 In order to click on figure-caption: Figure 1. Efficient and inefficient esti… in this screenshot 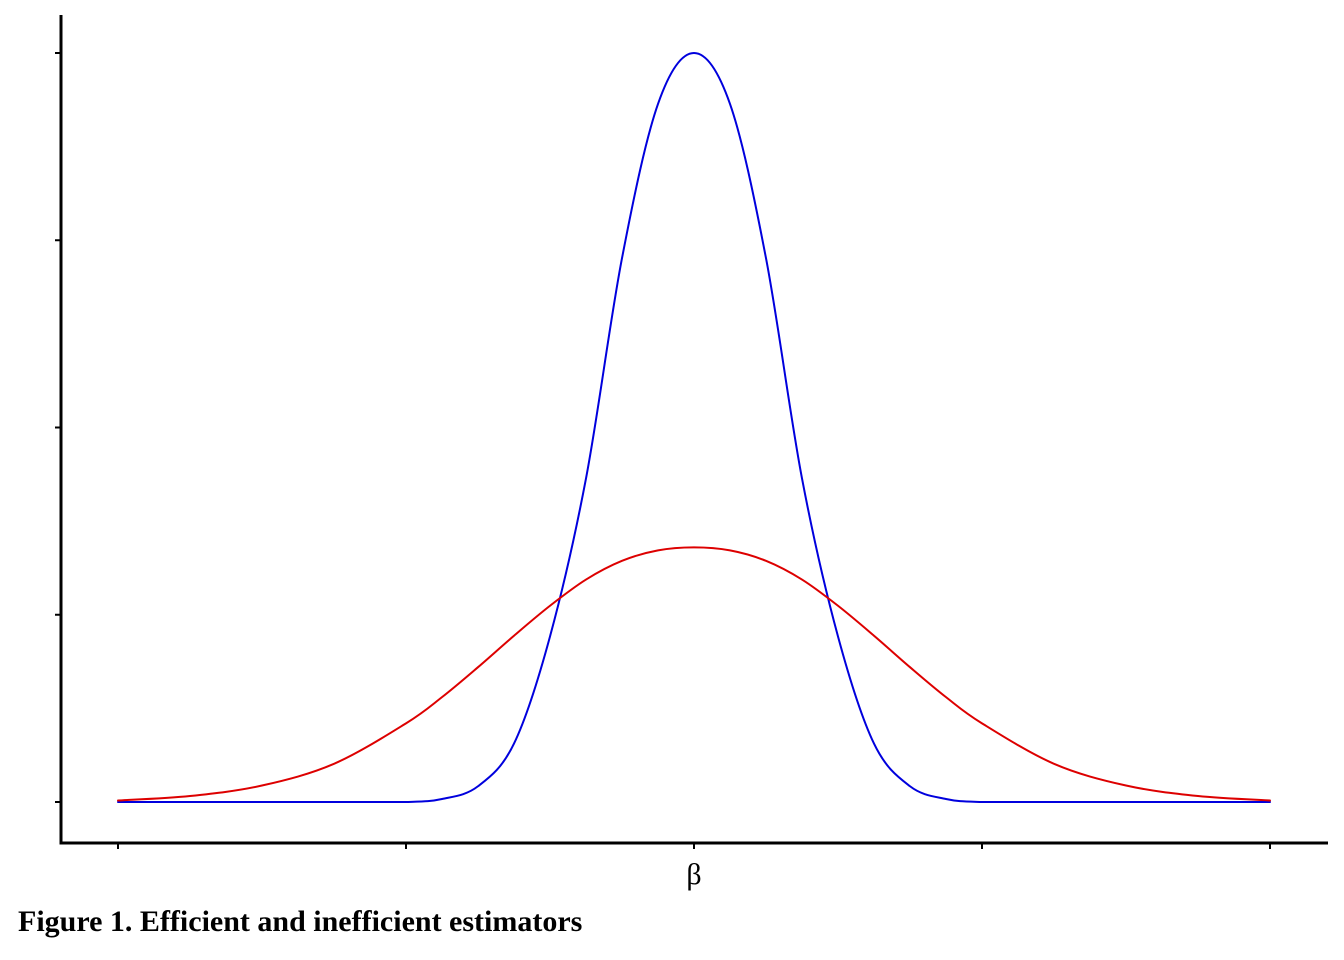, I will do `click(300, 921)`.